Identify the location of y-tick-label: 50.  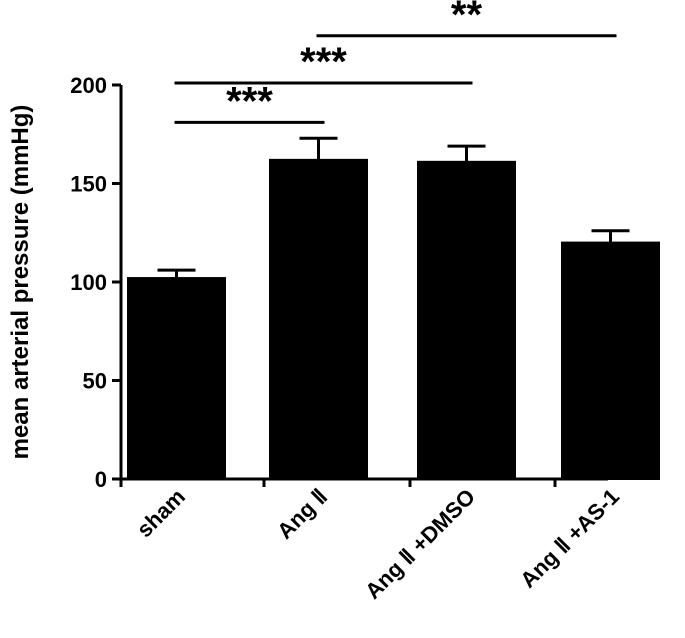
(95, 381).